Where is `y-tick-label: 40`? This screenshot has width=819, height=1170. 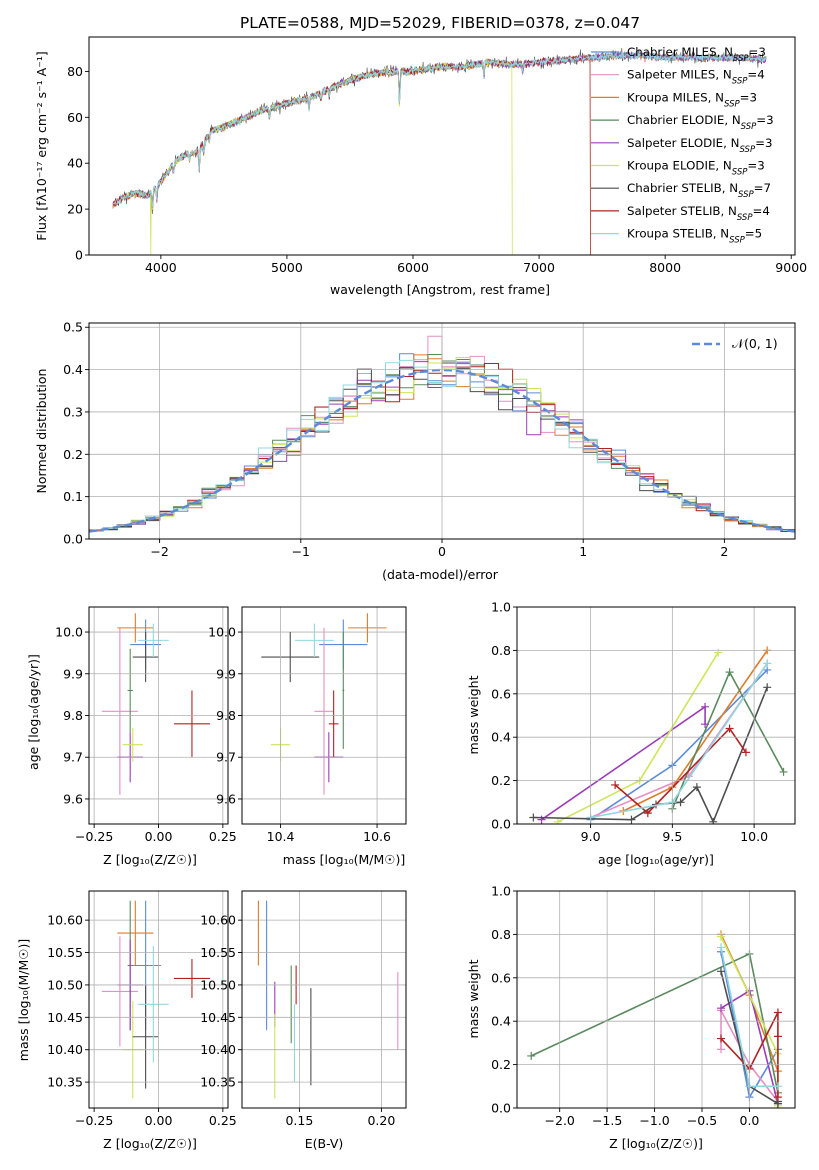 y-tick-label: 40 is located at coordinates (75, 163).